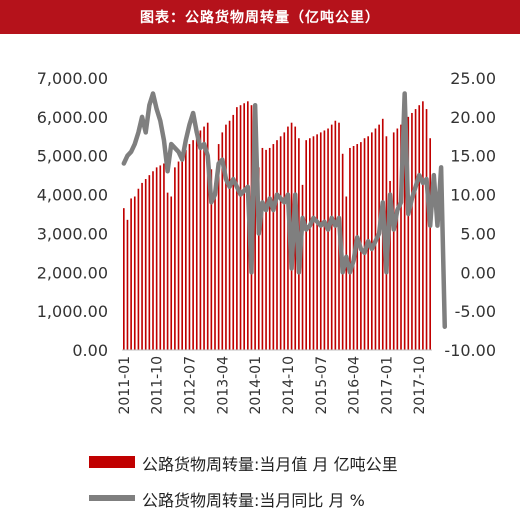  I want to click on y-left-tick-label: 1,000.00, so click(72, 311).